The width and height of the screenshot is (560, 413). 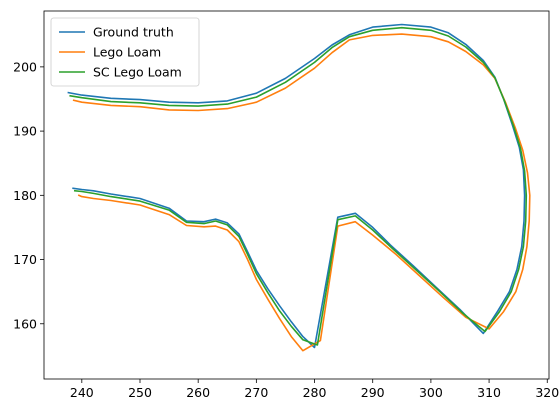 What do you see at coordinates (489, 392) in the screenshot?
I see `x-tick-label: 310` at bounding box center [489, 392].